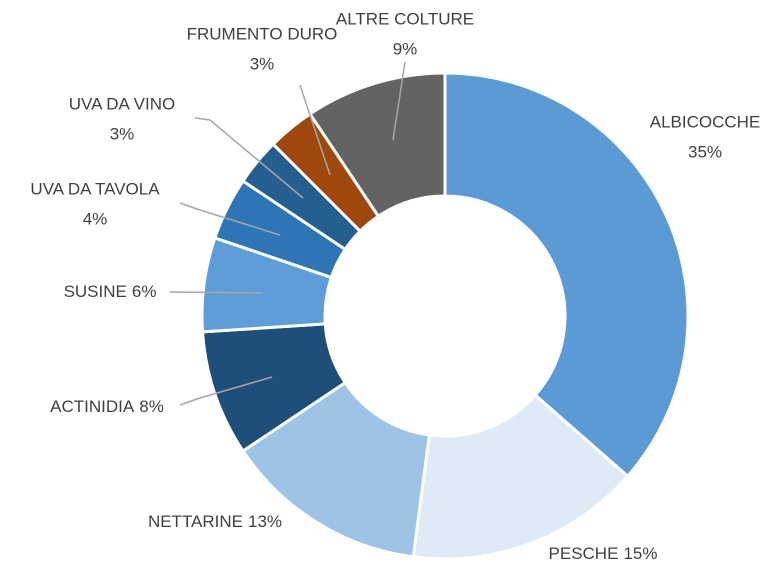 The image size is (775, 565). I want to click on category-label: ALBICOCCHE, so click(705, 121).